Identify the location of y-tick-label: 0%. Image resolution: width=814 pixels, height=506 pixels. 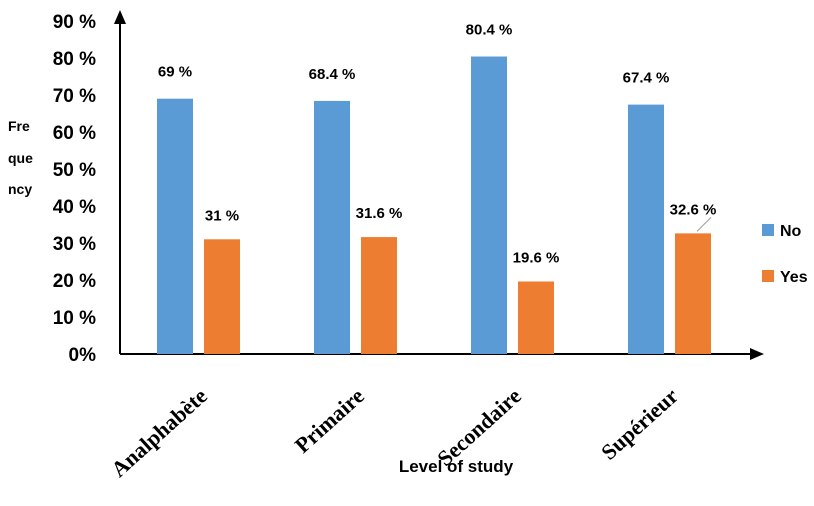
(83, 355).